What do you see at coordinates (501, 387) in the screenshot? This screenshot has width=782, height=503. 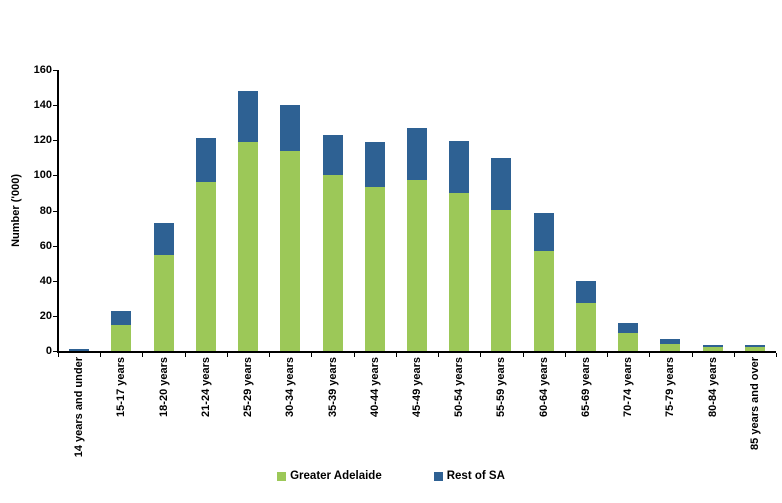 I see `x-axis-label: 55-59 years` at bounding box center [501, 387].